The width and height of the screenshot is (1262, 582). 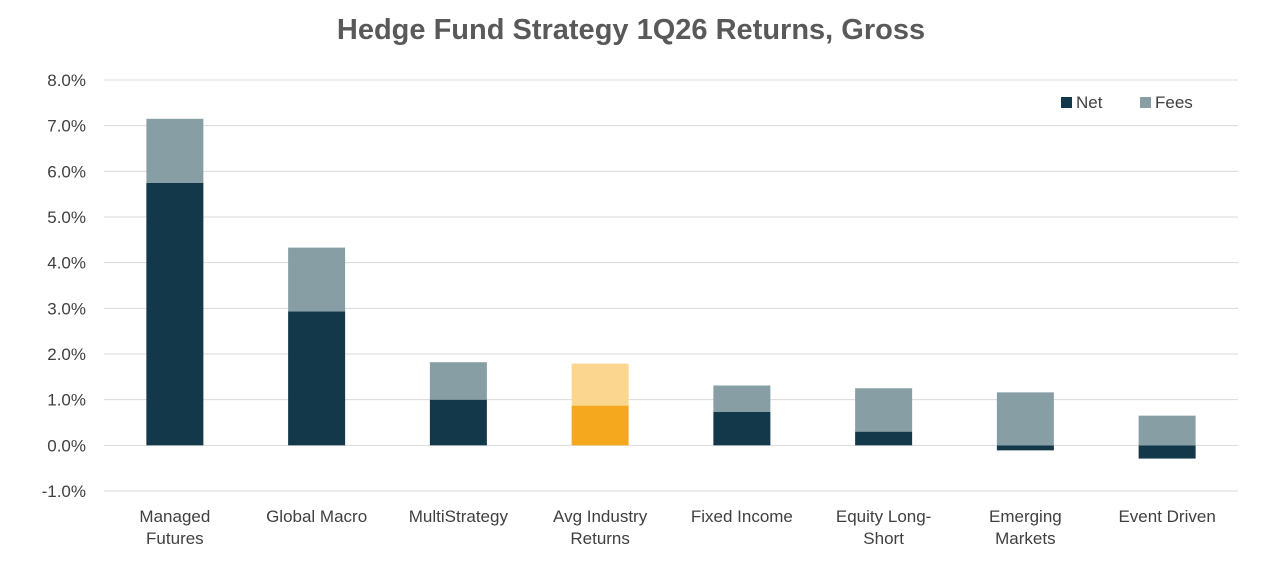 I want to click on y-tick-label: 2.0%, so click(x=66, y=354).